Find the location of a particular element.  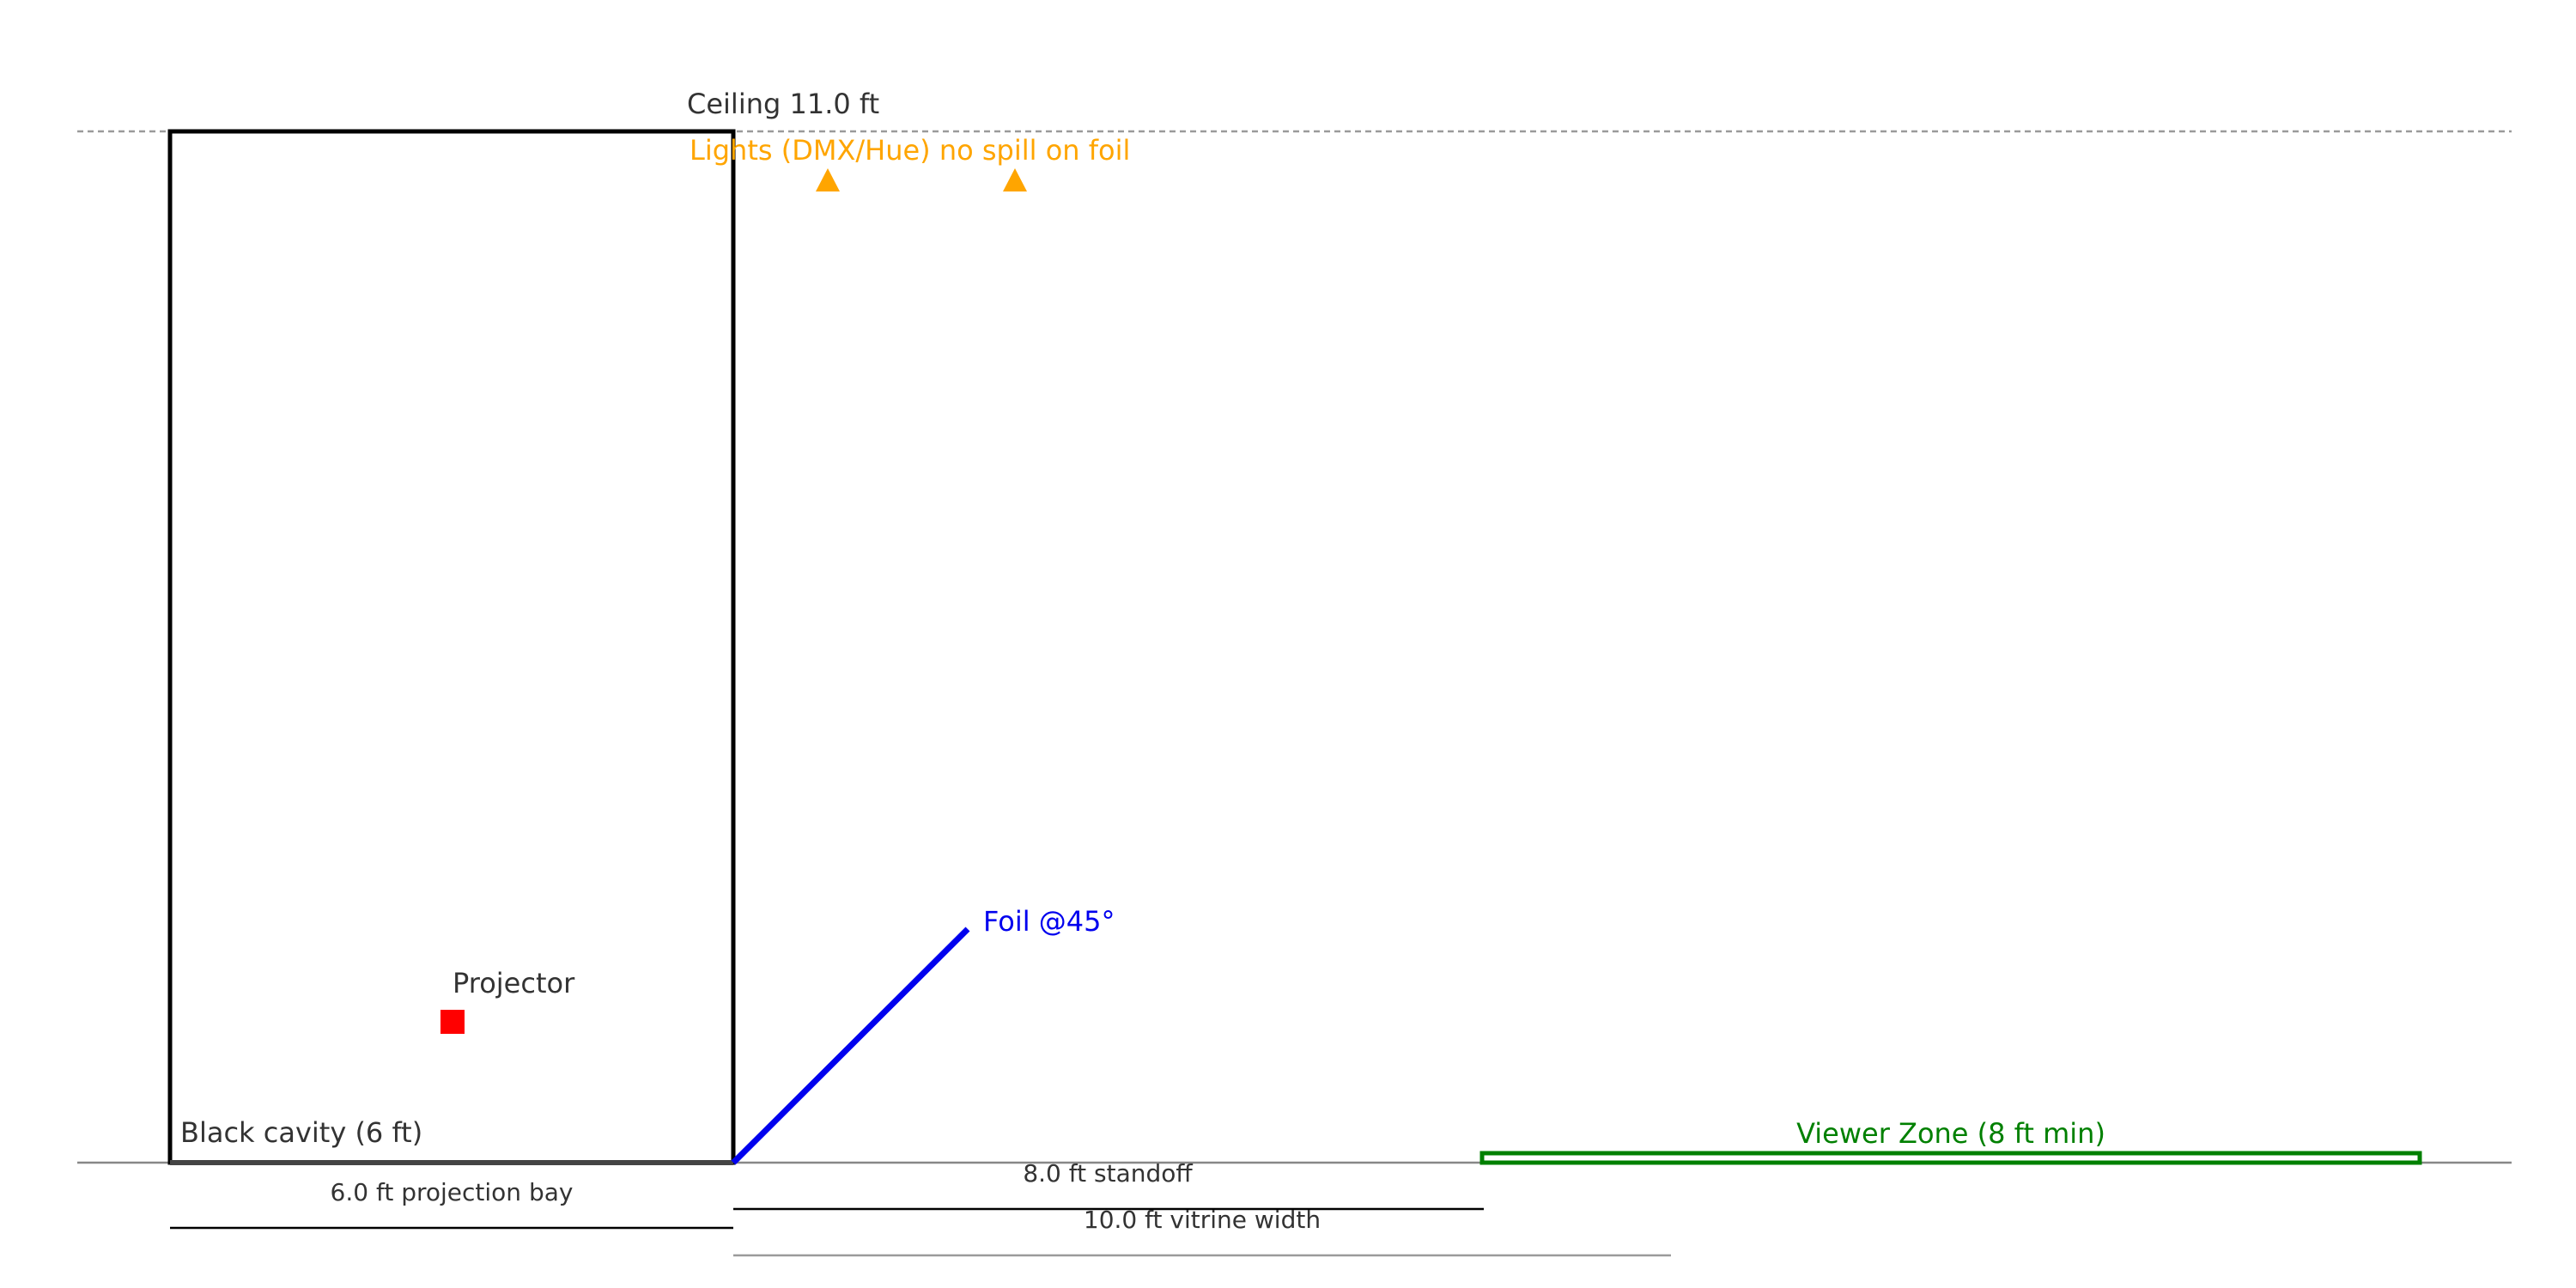

foil-label: Foil @45° is located at coordinates (1049, 921).